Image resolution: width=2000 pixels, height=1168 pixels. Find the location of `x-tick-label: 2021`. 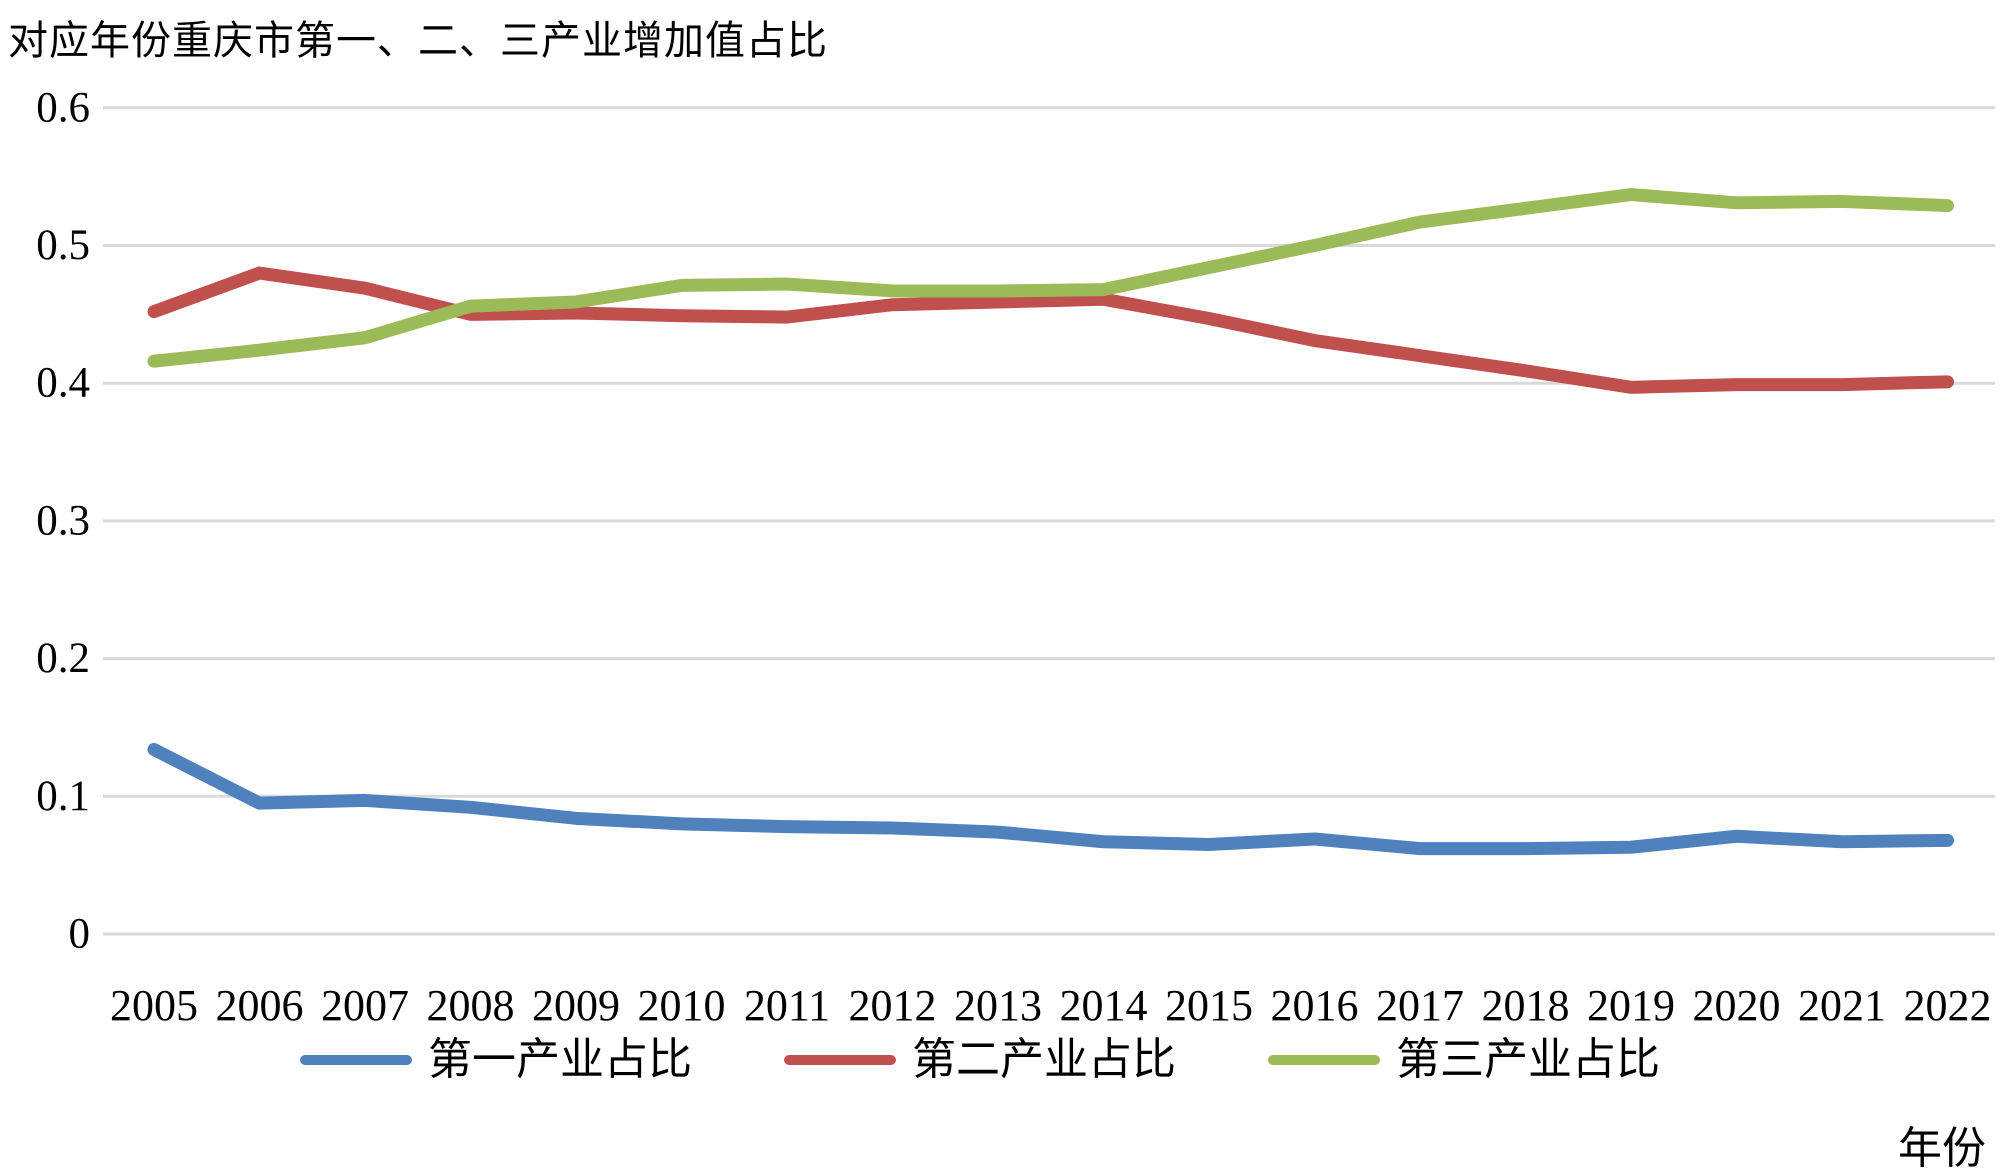

x-tick-label: 2021 is located at coordinates (1842, 1005).